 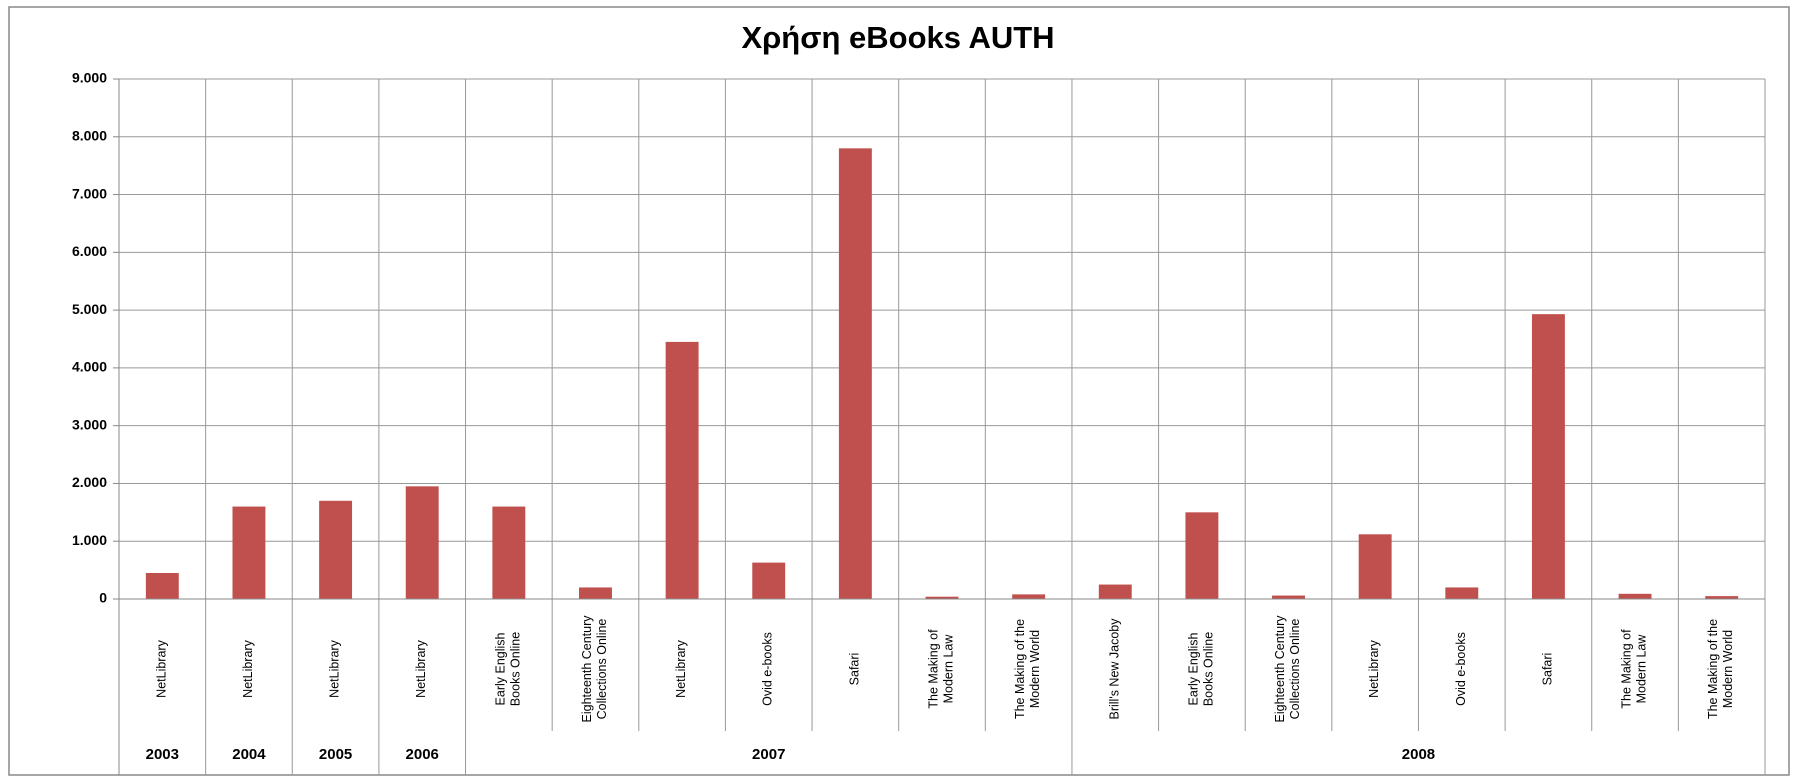 I want to click on y-tick-label: 5.000, so click(x=89, y=309).